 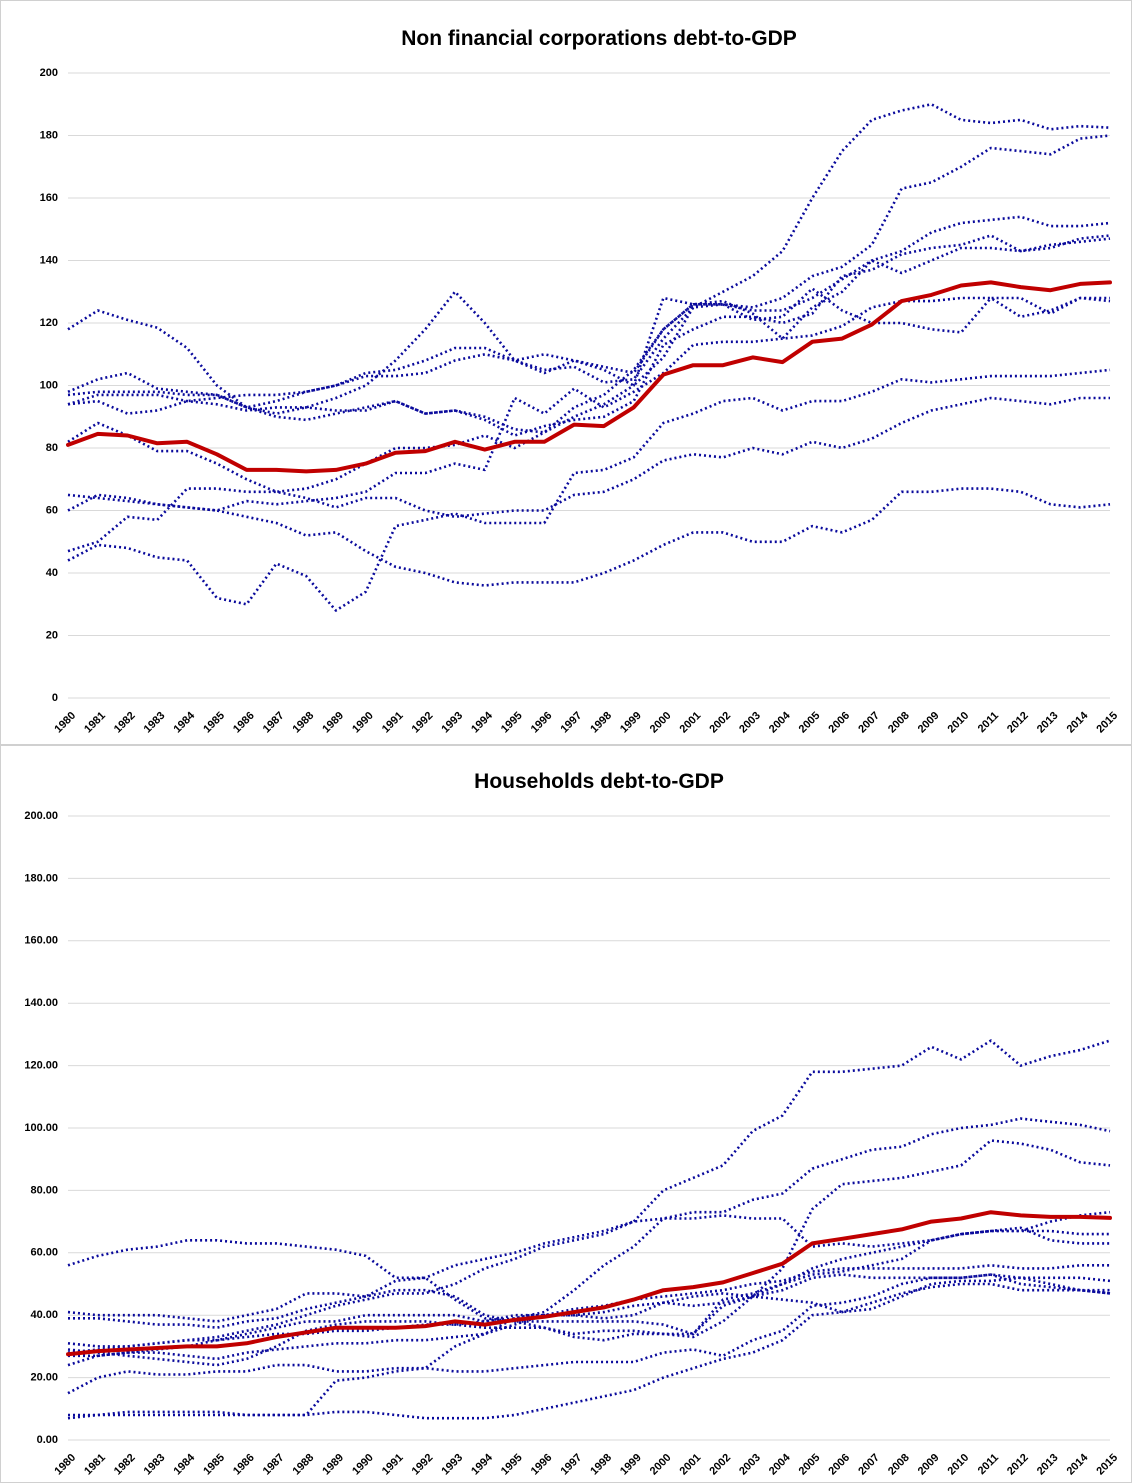 I want to click on y-tick-label: 60.00, so click(x=44, y=1253).